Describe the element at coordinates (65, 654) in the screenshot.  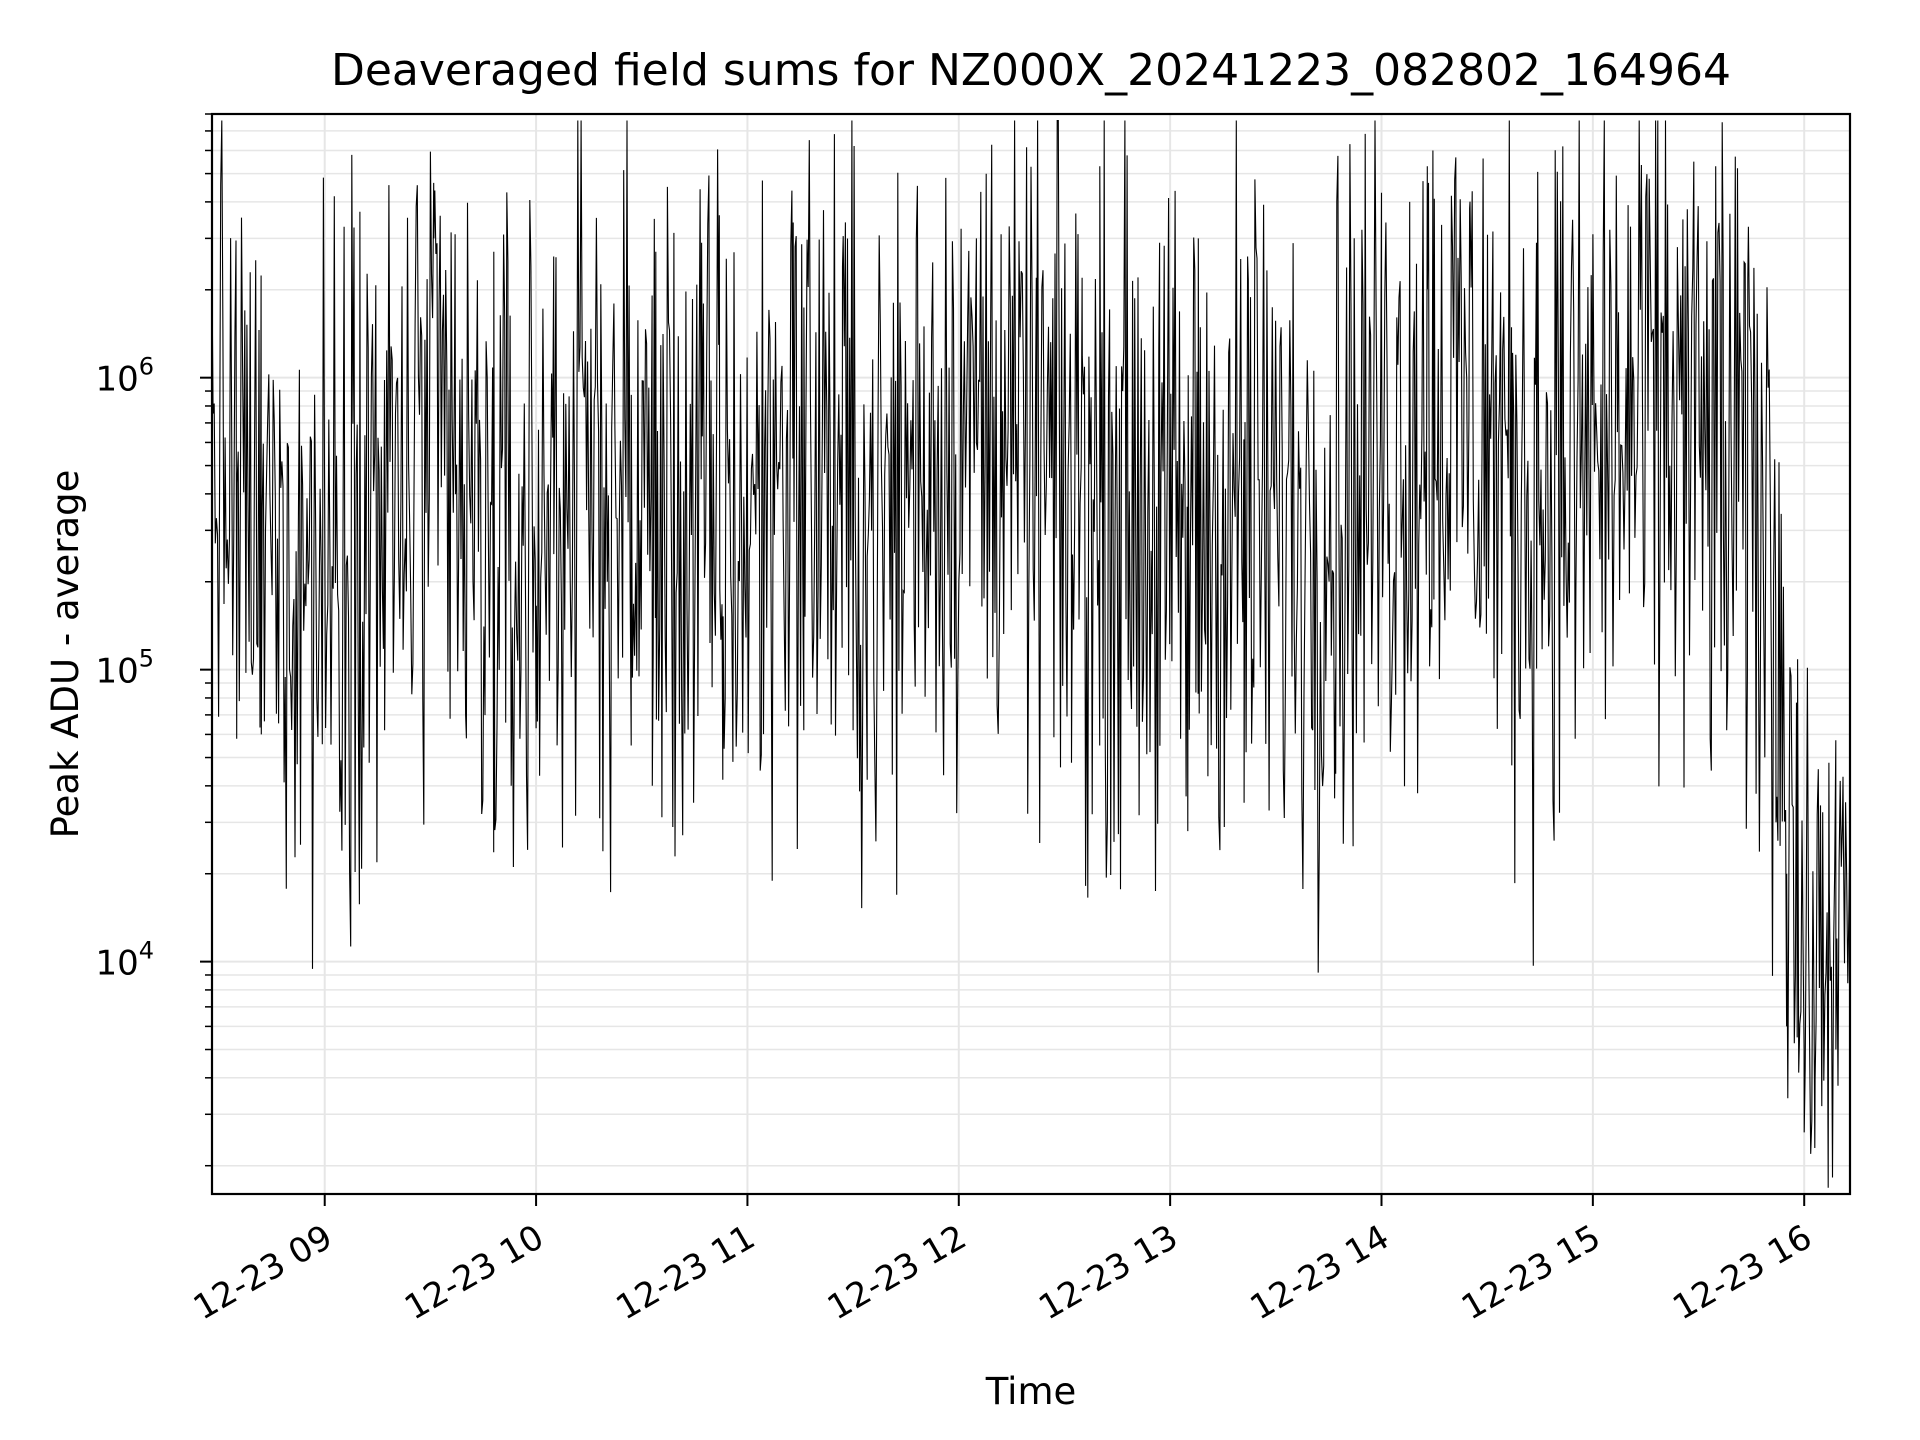
I see `y-axis-label: Peak ADU - average` at that location.